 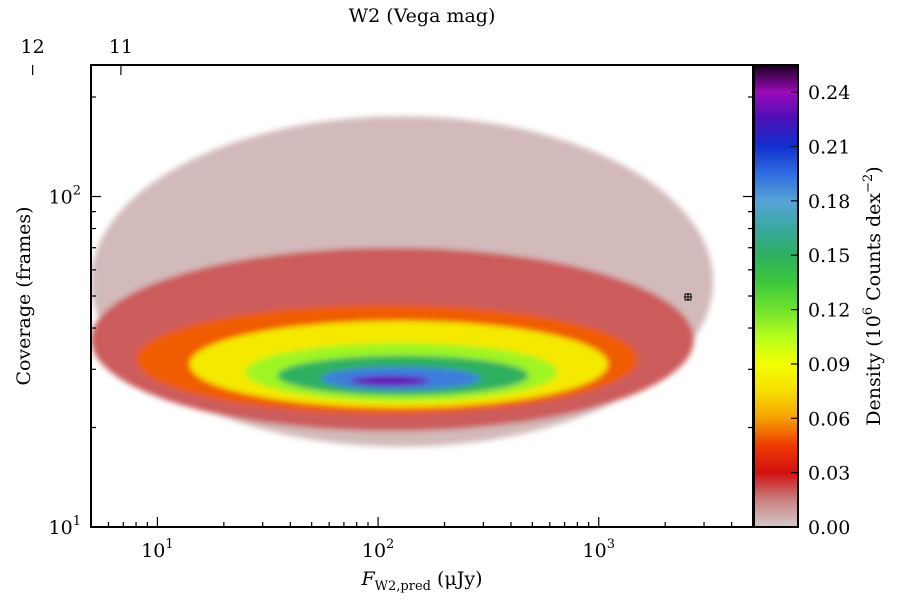 I want to click on colorbar-ticks: 0.00 0.03 0.06 0.09 0.12 0.15 0.18 0.21 0.24, so click(x=820, y=310).